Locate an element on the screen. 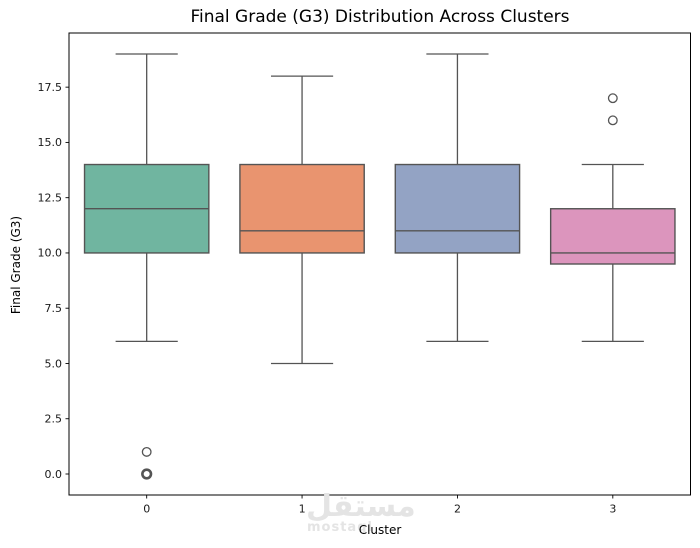 Image resolution: width=700 pixels, height=548 pixels. y-tick-label: 2.5 is located at coordinates (54, 419).